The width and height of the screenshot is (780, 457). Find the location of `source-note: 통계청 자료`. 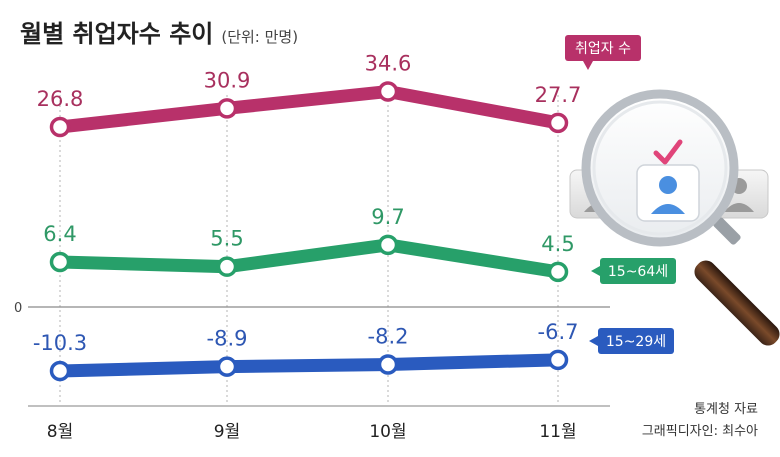

source-note: 통계청 자료 is located at coordinates (726, 409).